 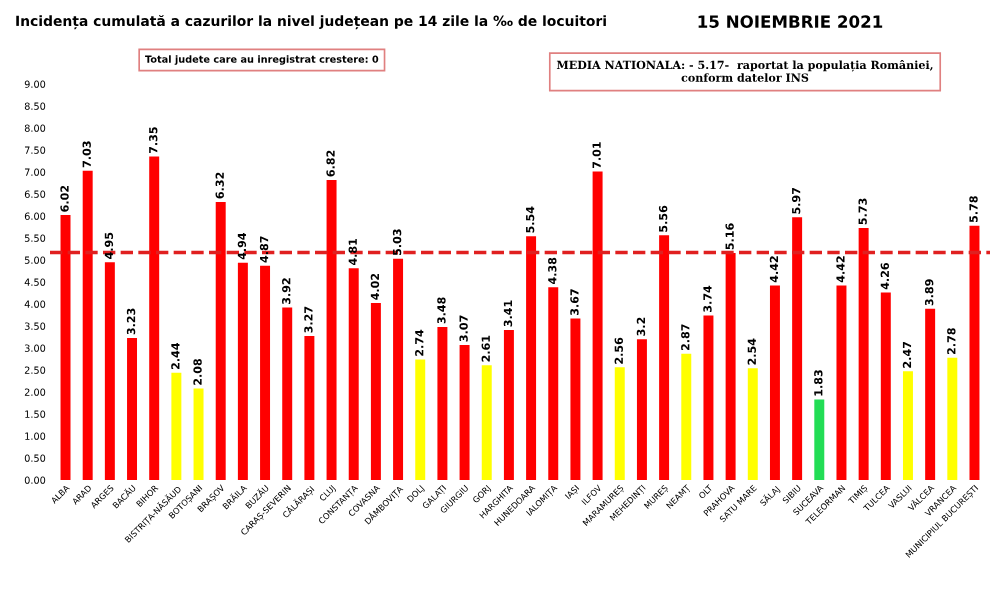 I want to click on chart-subtitle: 15 NOIEMBRIE 2021, so click(x=790, y=21).